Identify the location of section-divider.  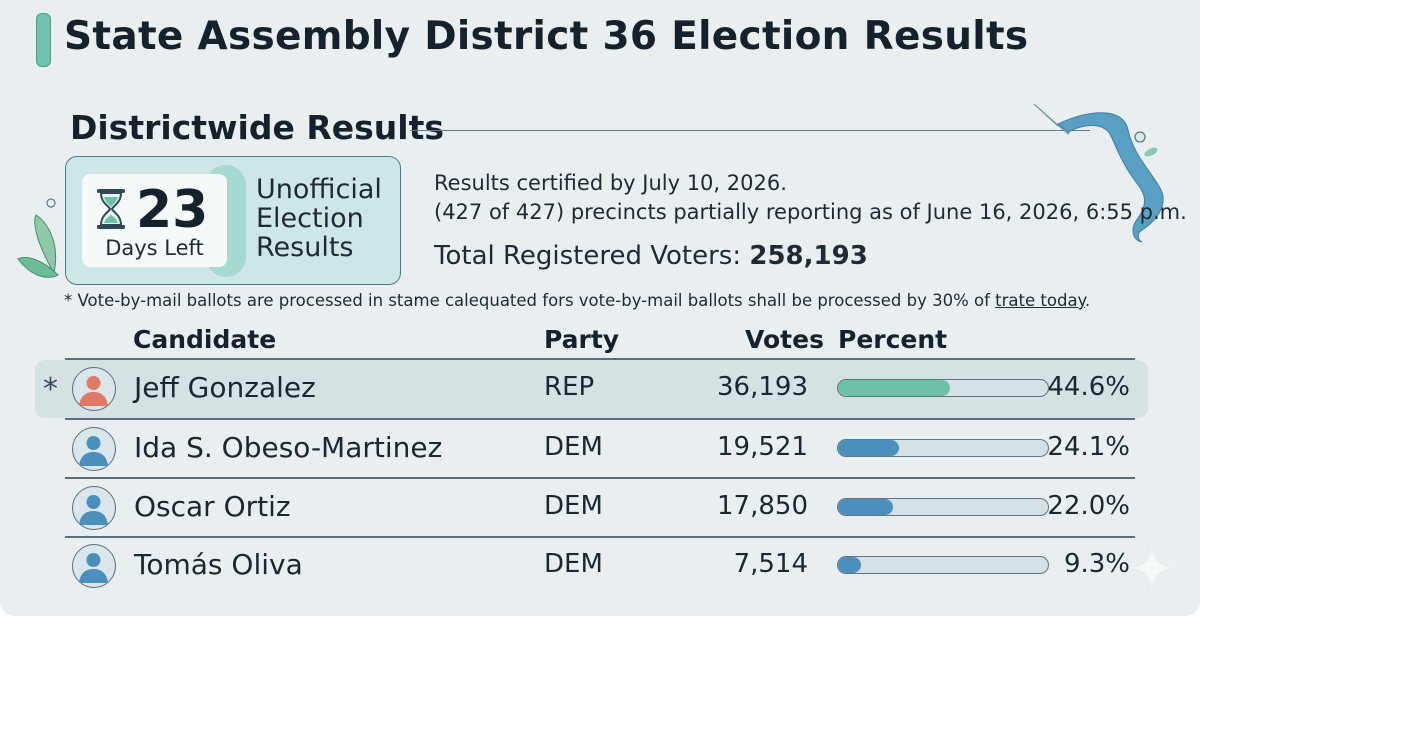
(750, 130).